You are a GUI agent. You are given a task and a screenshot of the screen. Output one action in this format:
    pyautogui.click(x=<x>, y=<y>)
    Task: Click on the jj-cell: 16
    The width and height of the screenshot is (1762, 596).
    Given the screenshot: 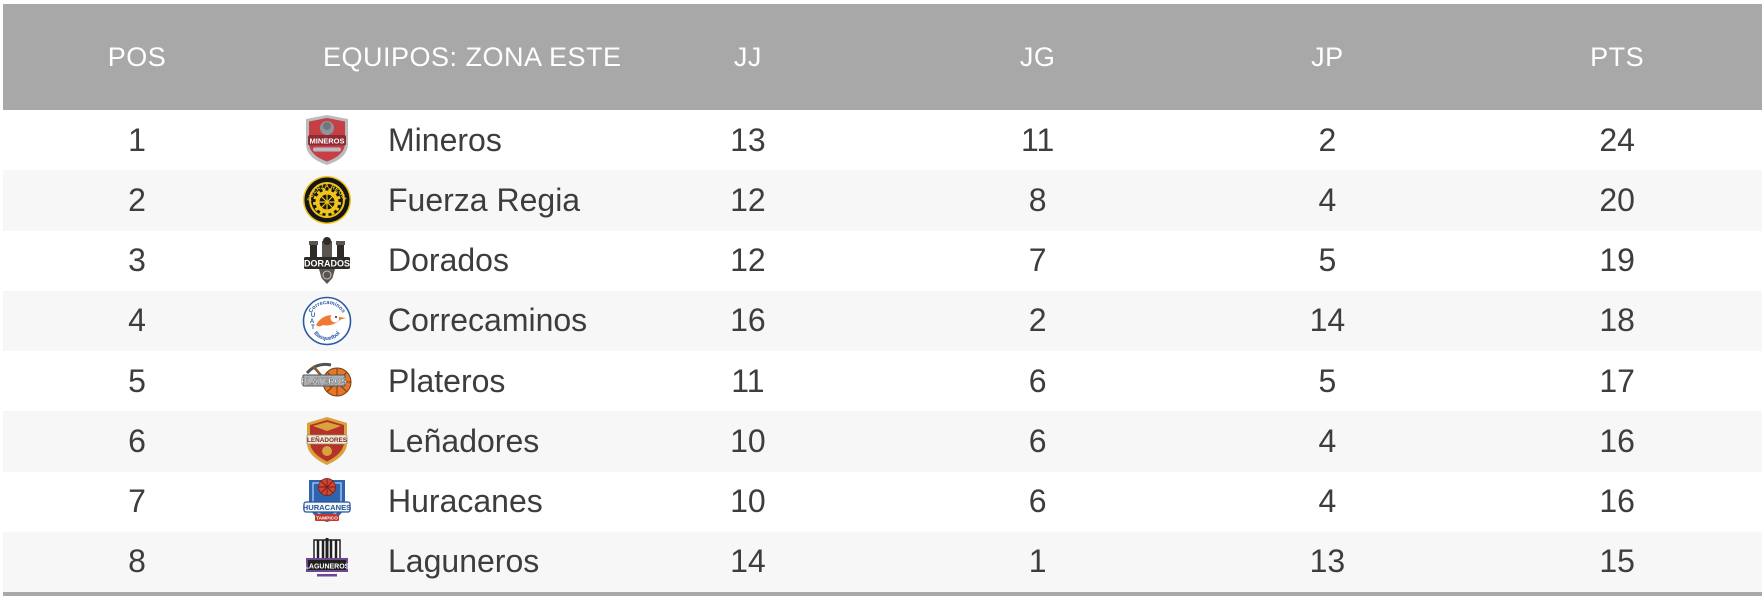 What is the action you would take?
    pyautogui.click(x=748, y=320)
    